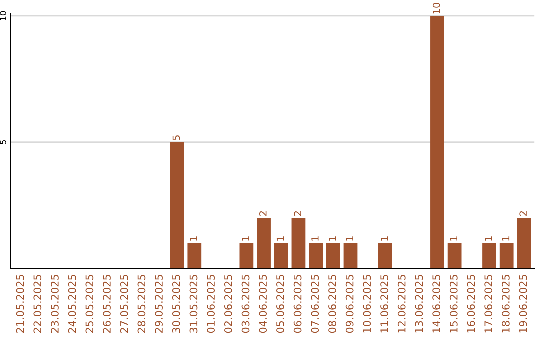 Image resolution: width=540 pixels, height=340 pixels. Describe the element at coordinates (367, 304) in the screenshot. I see `x-tick-label: 10.06.2025` at that location.